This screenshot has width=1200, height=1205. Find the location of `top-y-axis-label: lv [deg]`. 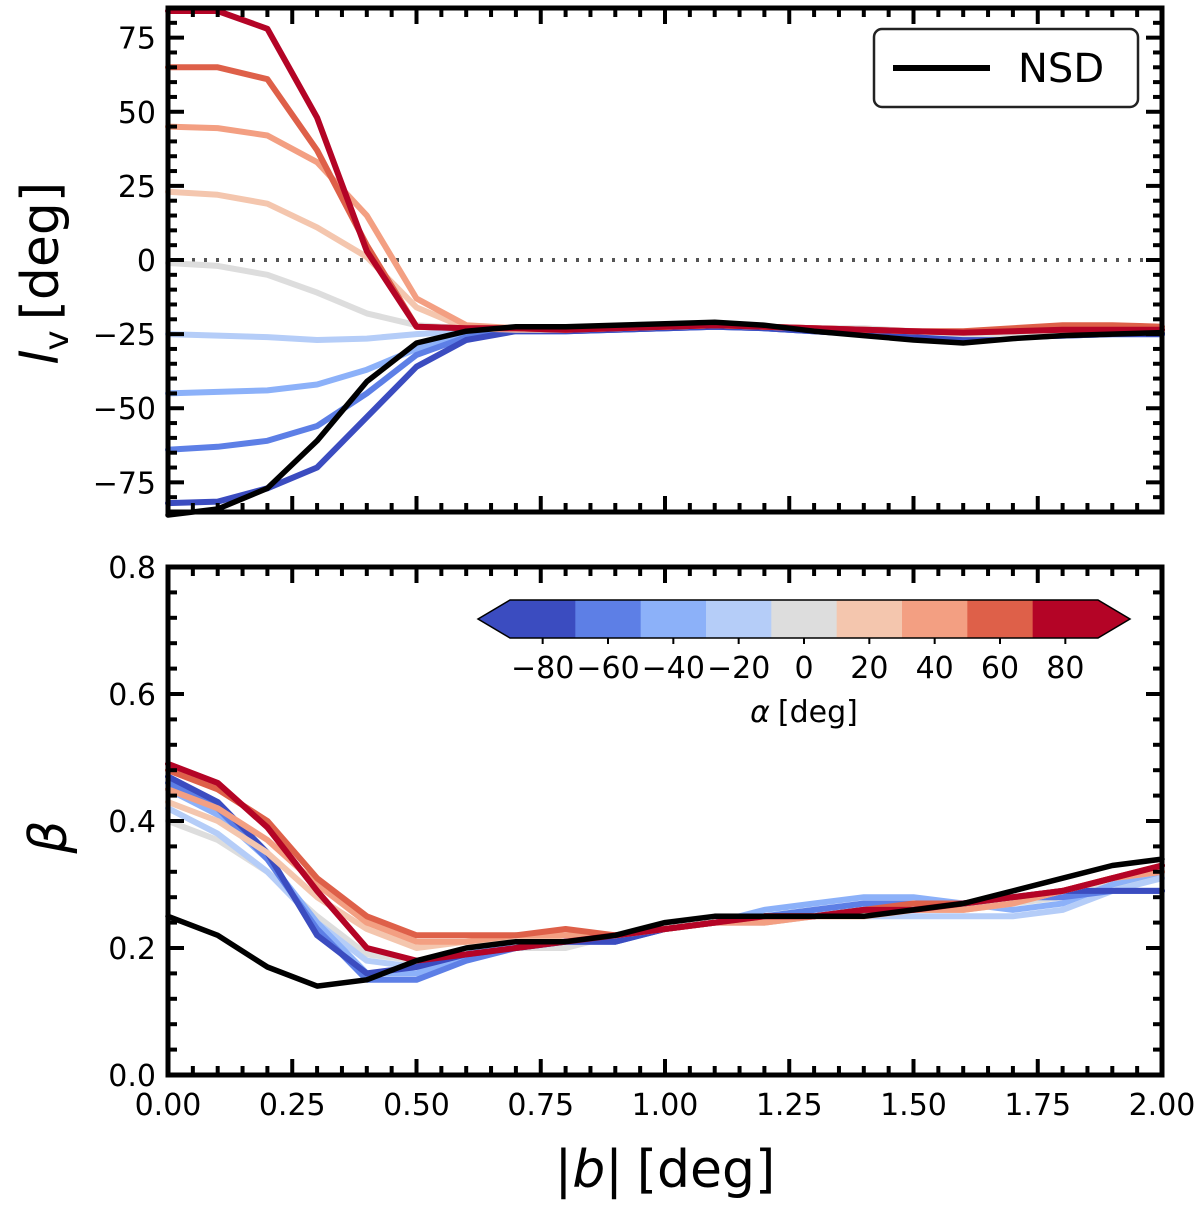

top-y-axis-label: lv [deg] is located at coordinates (44, 273).